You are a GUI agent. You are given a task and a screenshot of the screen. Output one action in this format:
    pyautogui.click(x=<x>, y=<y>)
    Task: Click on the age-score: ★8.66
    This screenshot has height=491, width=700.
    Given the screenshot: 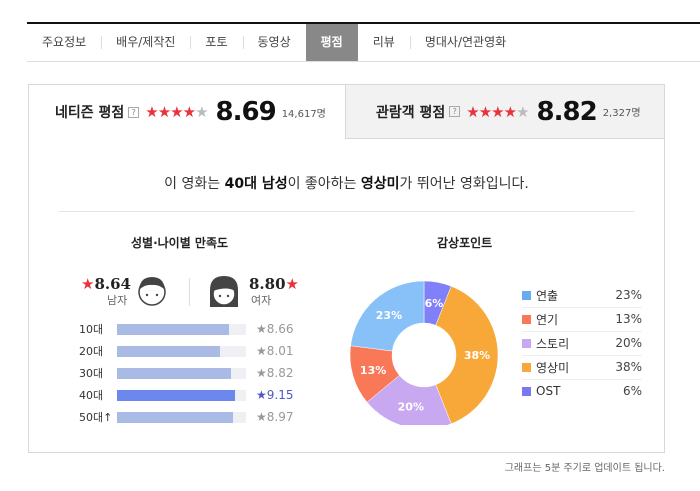 What is the action you would take?
    pyautogui.click(x=275, y=329)
    